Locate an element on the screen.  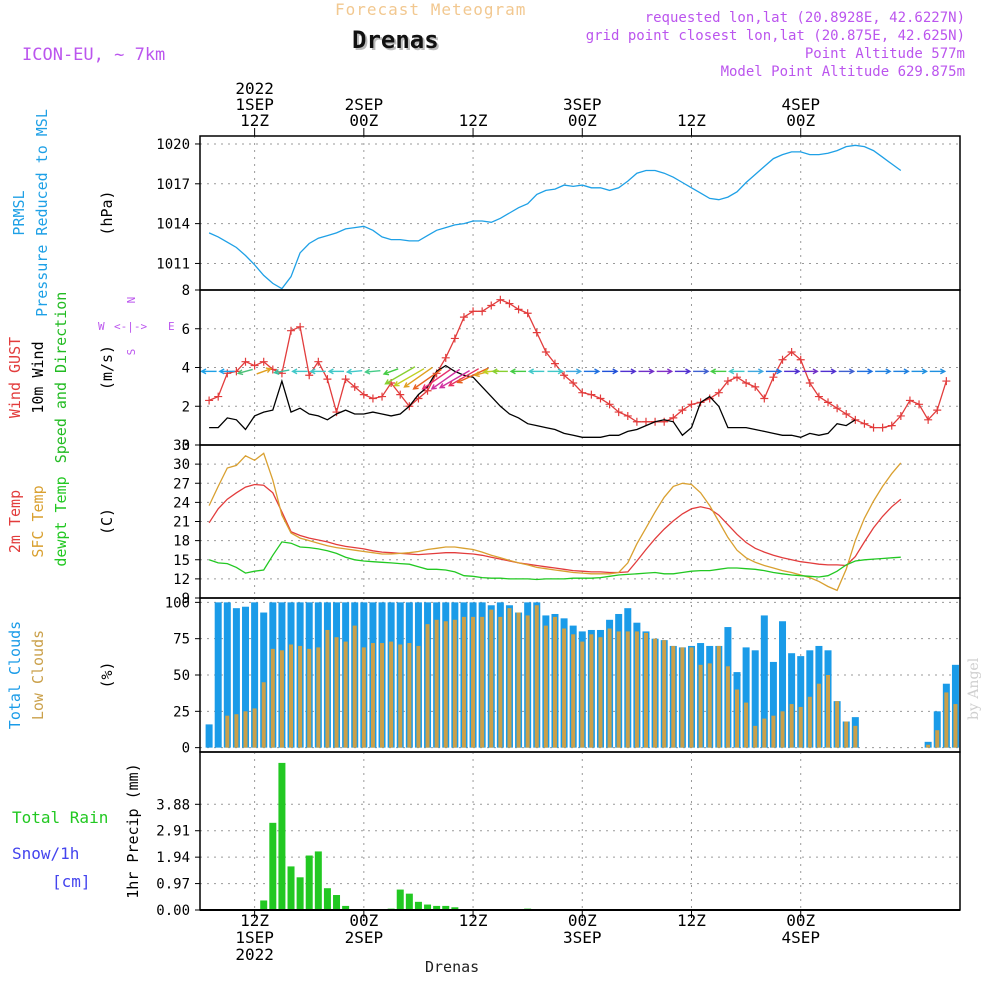
location-title: Drenas is located at coordinates (395, 40).